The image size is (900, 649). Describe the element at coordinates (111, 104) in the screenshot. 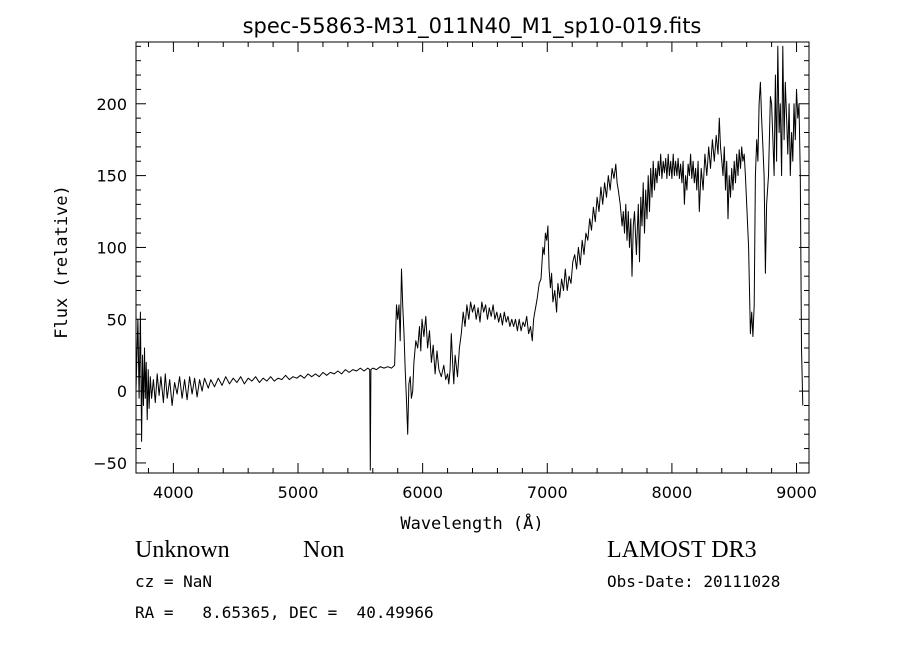

I see `y-tick-label: 200` at that location.